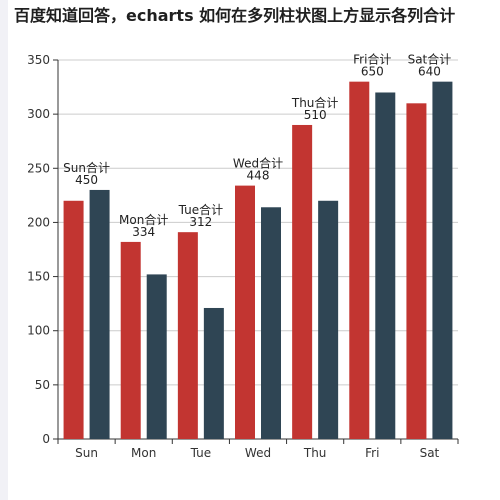 This screenshot has height=500, width=500. Describe the element at coordinates (38, 331) in the screenshot. I see `y-tick-label: 100` at that location.